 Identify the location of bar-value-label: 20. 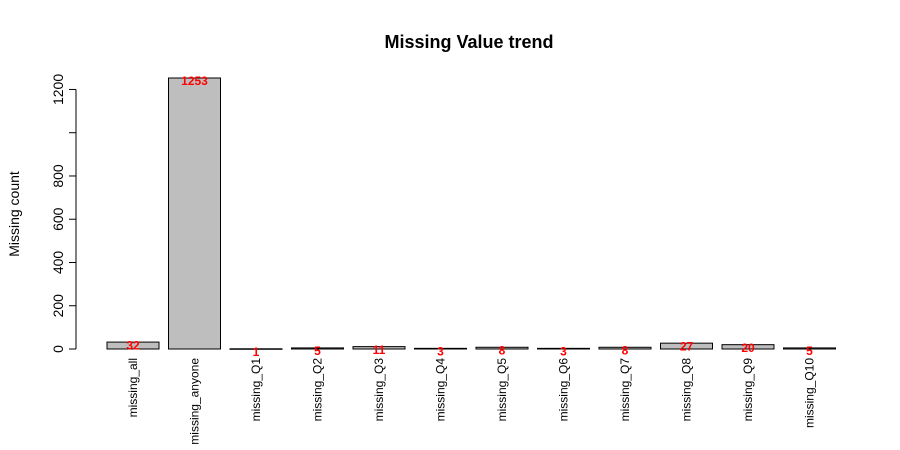
(748, 348).